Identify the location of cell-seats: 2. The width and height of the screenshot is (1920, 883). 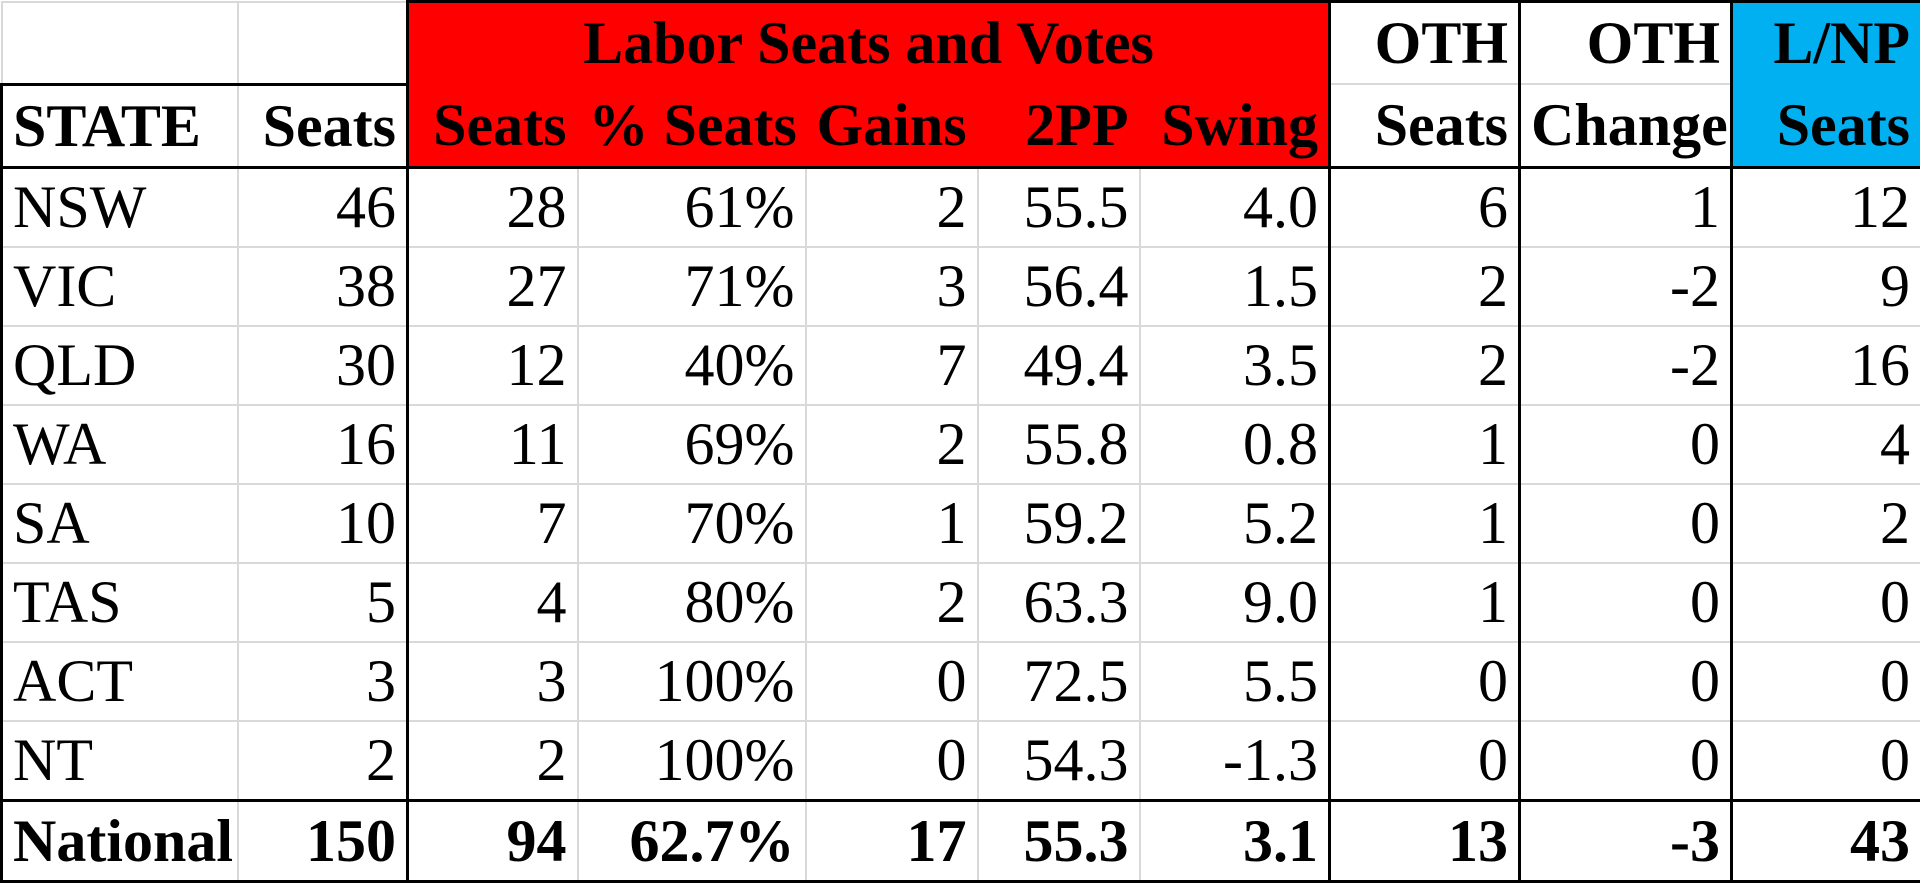
(323, 761).